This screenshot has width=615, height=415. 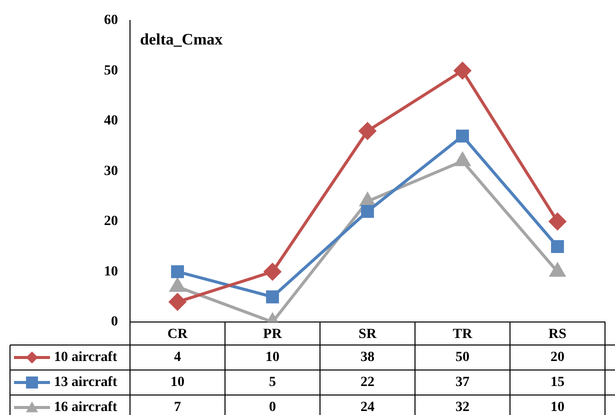 I want to click on y-tick-label: 50, so click(x=111, y=70).